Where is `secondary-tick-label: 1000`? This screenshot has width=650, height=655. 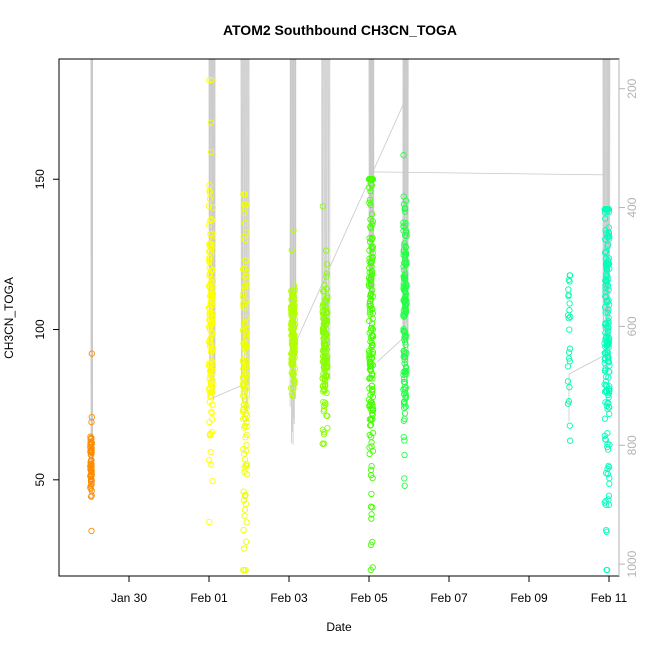 secondary-tick-label: 1000 is located at coordinates (632, 563).